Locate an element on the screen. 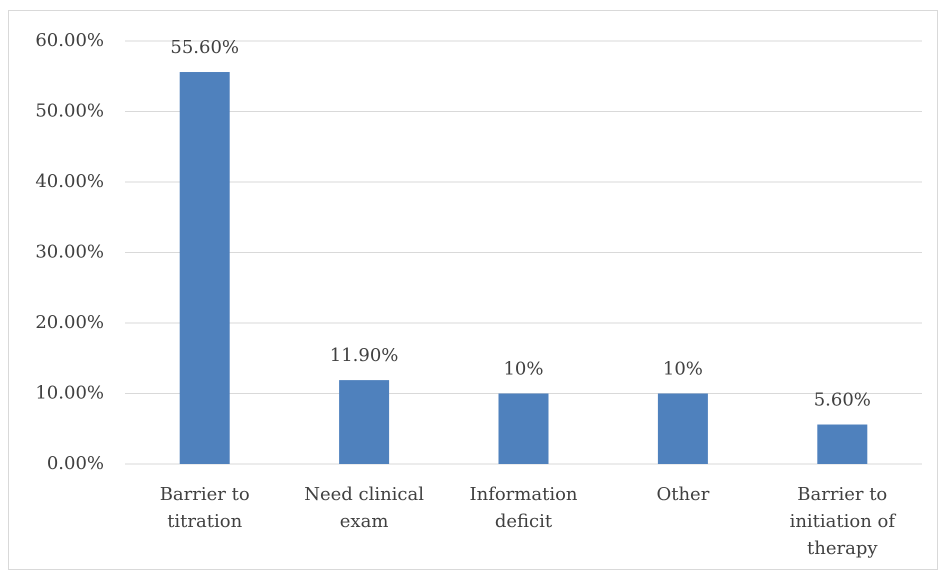 Image resolution: width=942 pixels, height=572 pixels. y-tick-label: 50.00% is located at coordinates (69, 111).